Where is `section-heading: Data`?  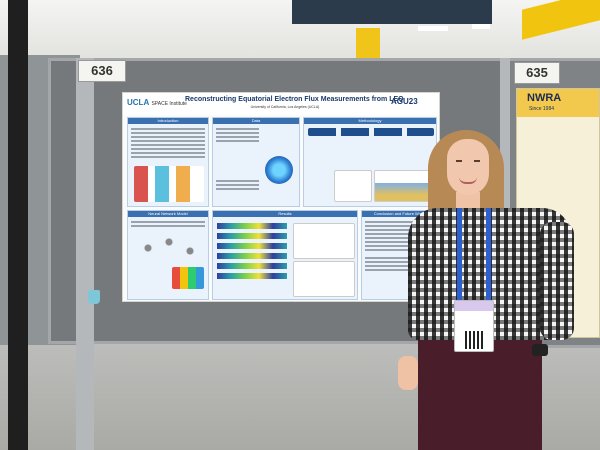 section-heading: Data is located at coordinates (256, 121).